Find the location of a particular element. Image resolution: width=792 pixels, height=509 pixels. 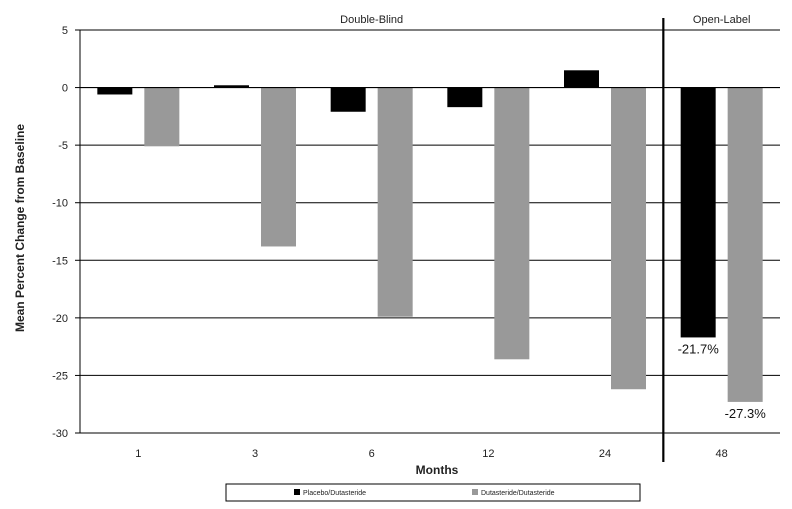

legend-box is located at coordinates (433, 492).